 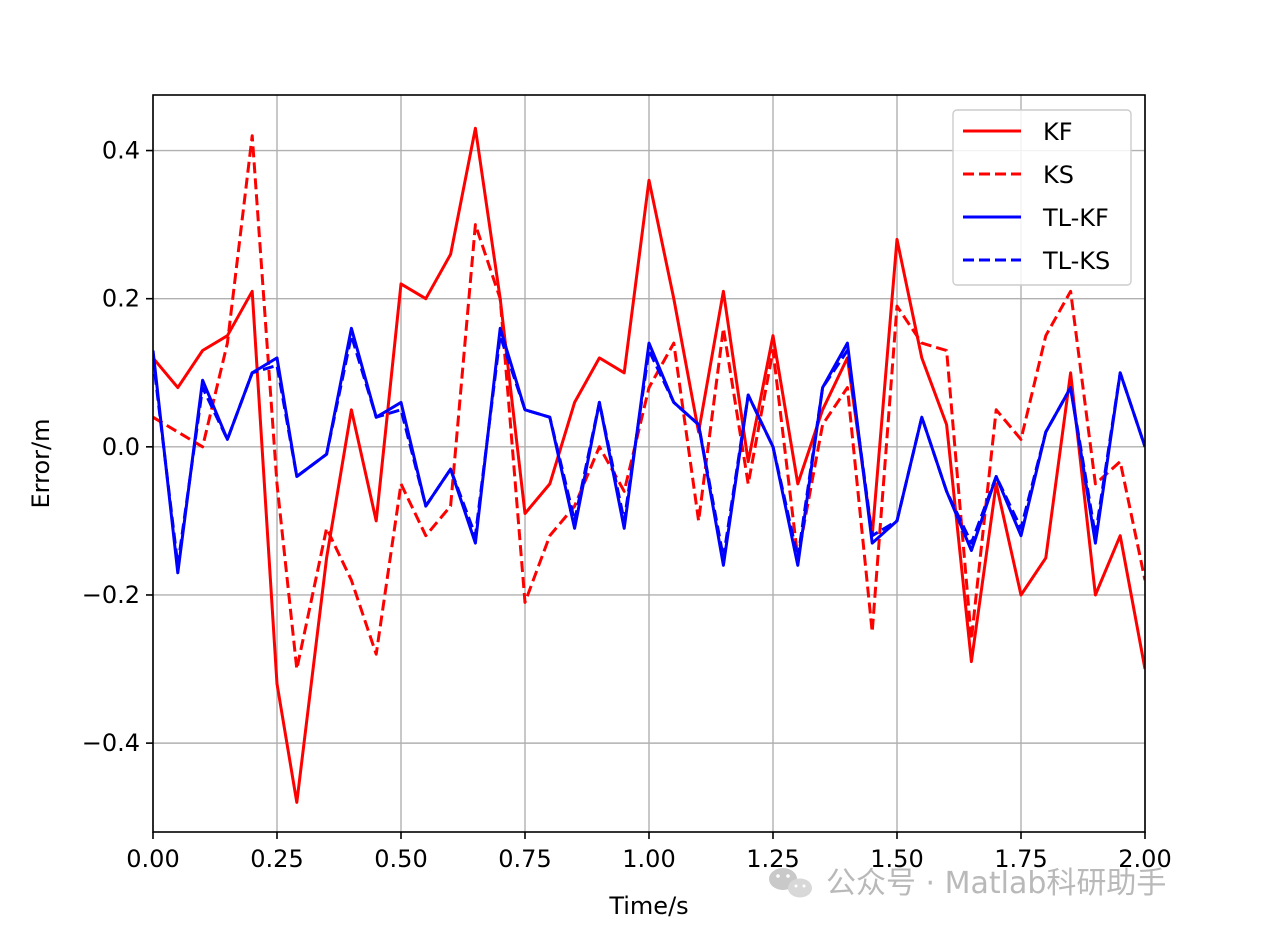 What do you see at coordinates (41, 464) in the screenshot?
I see `y-axis-label: Error/m` at bounding box center [41, 464].